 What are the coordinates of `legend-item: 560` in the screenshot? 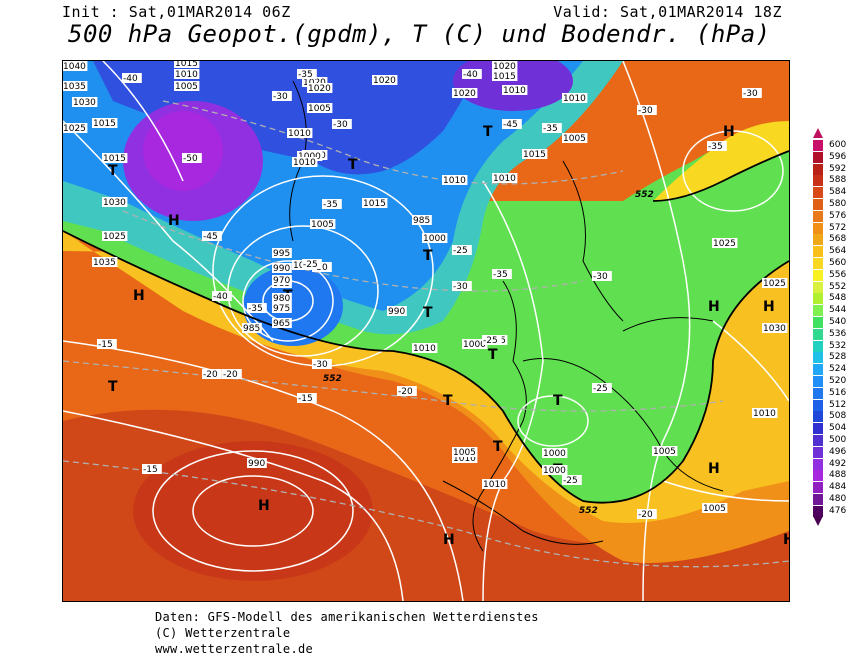 It's located at (831, 263).